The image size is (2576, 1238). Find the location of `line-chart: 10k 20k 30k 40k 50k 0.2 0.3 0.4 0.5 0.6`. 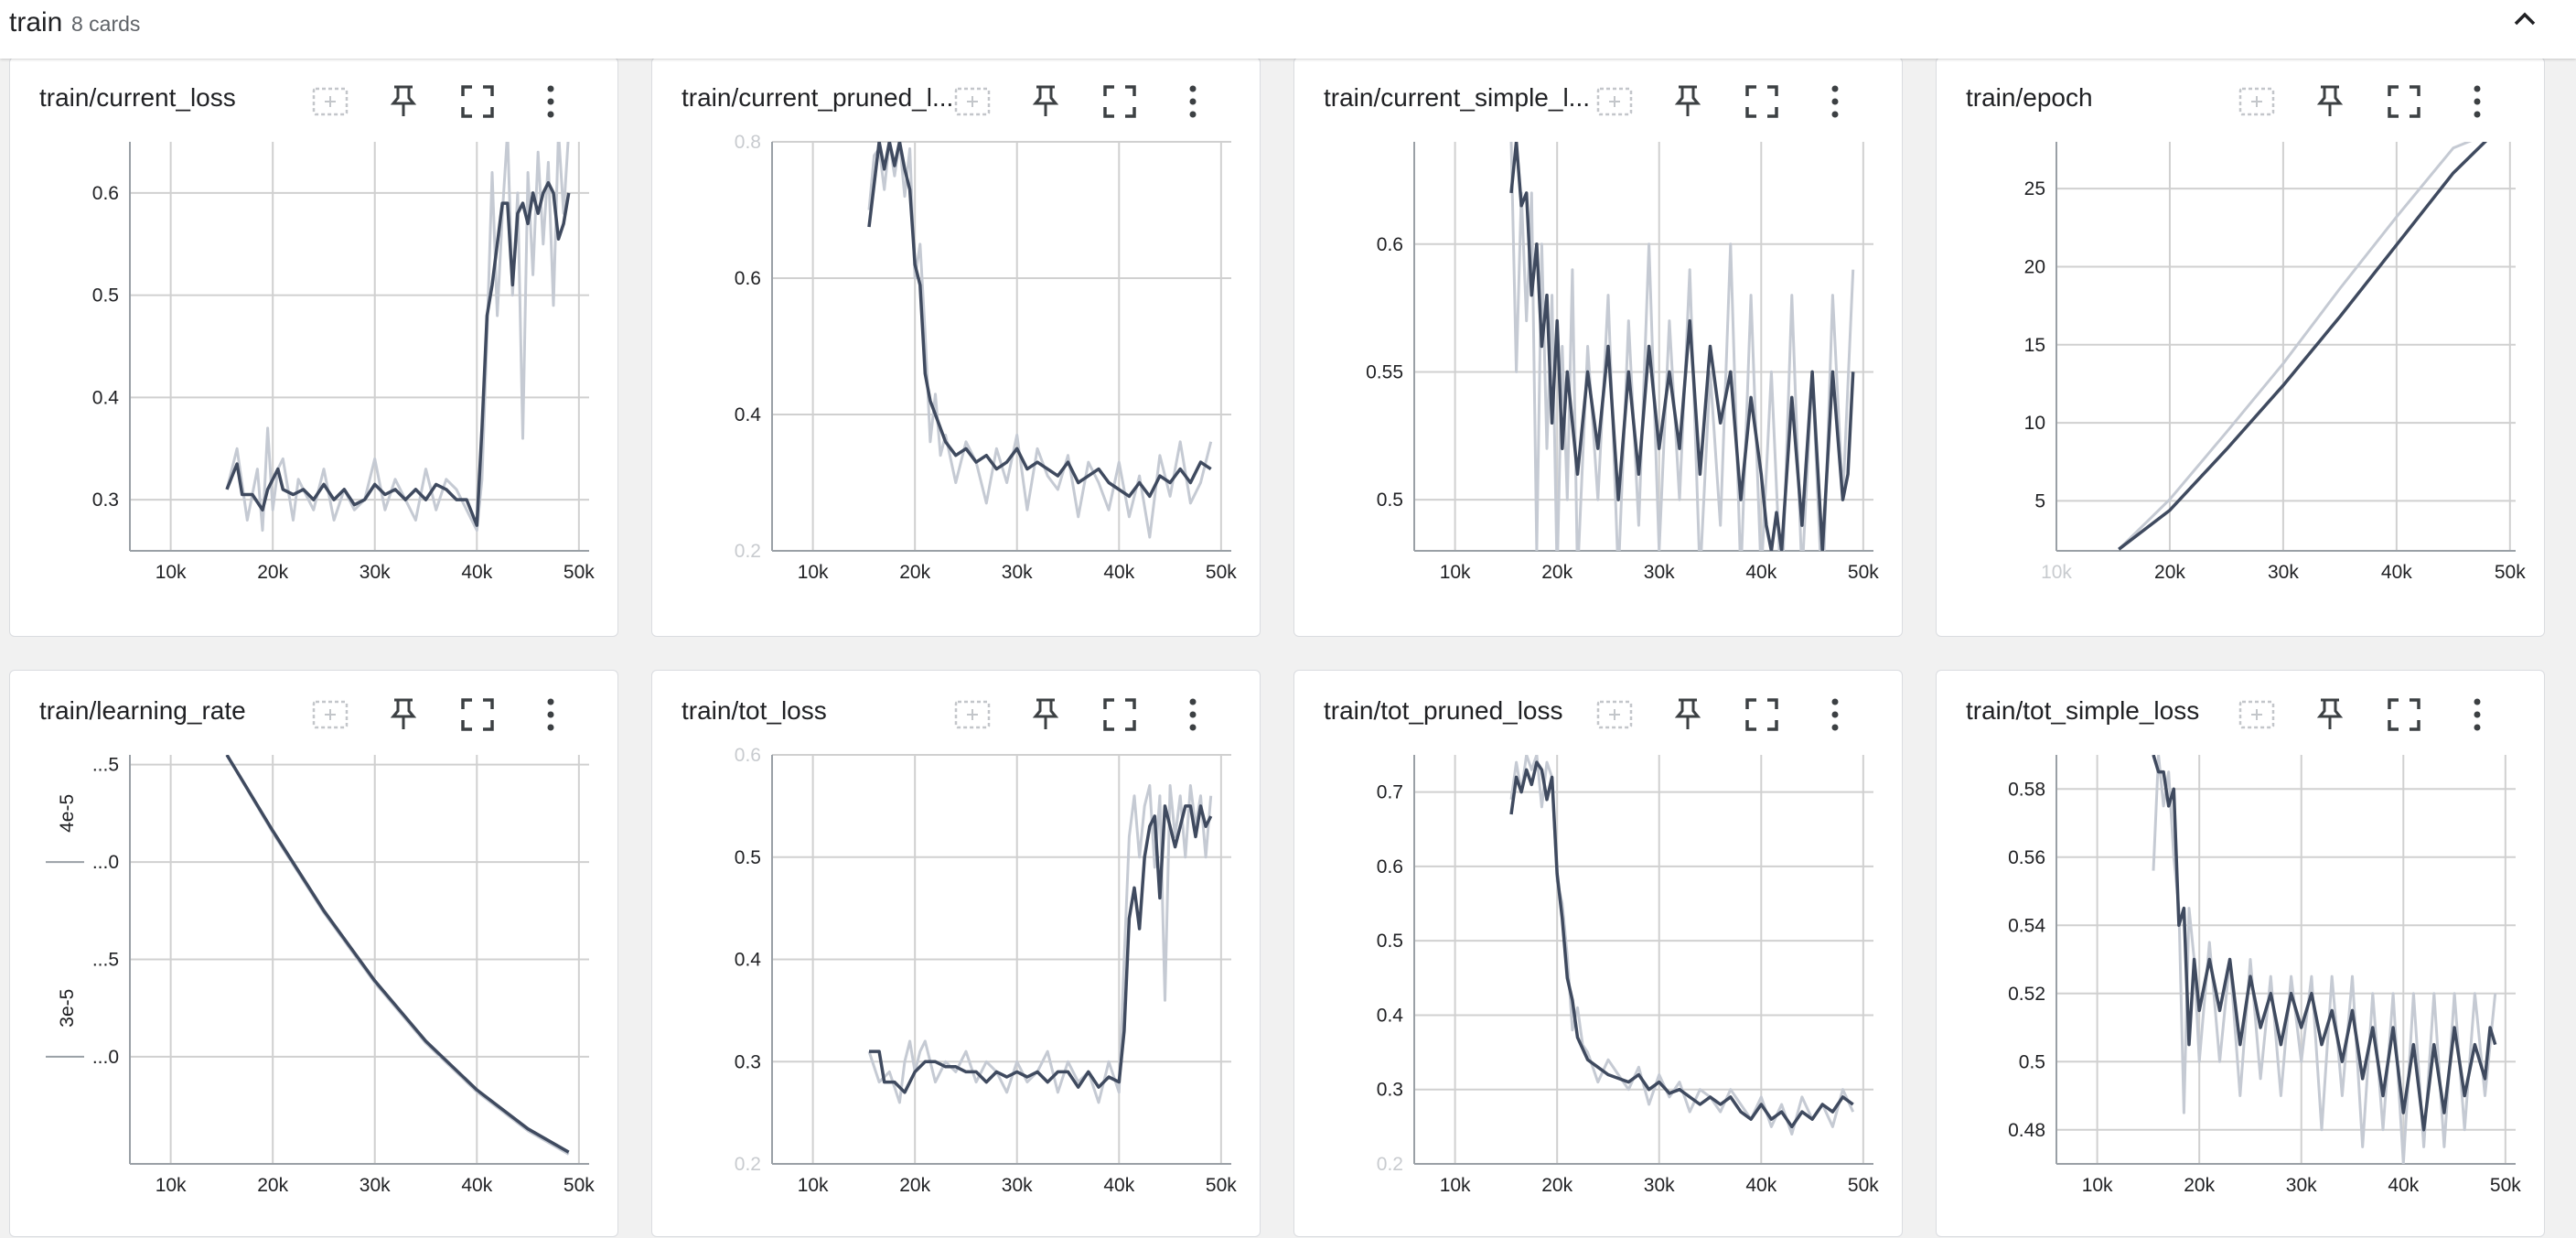

line-chart: 10k 20k 30k 40k 50k 0.2 0.3 0.4 0.5 0.6 is located at coordinates (956, 954).